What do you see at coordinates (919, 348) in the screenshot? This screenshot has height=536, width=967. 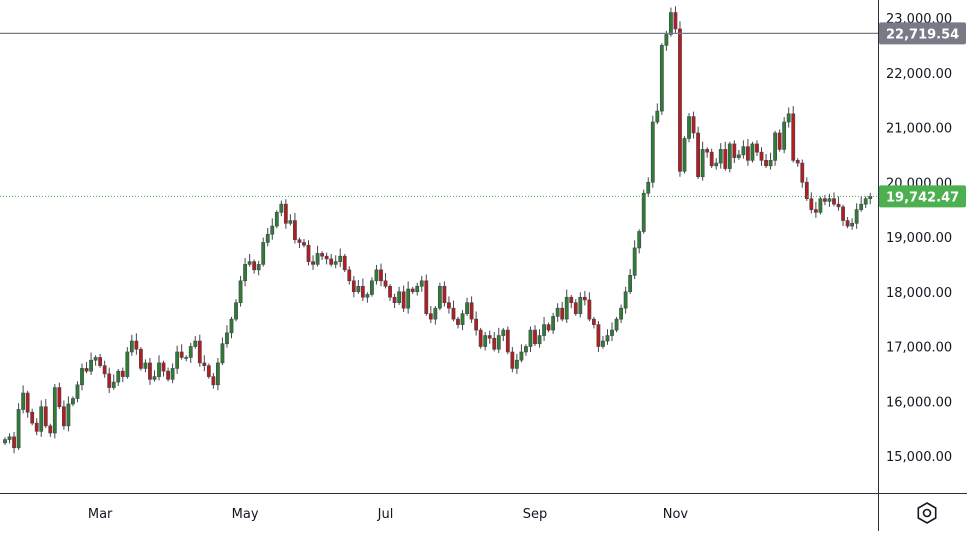 I see `y-tick-label: 17,000.00` at bounding box center [919, 348].